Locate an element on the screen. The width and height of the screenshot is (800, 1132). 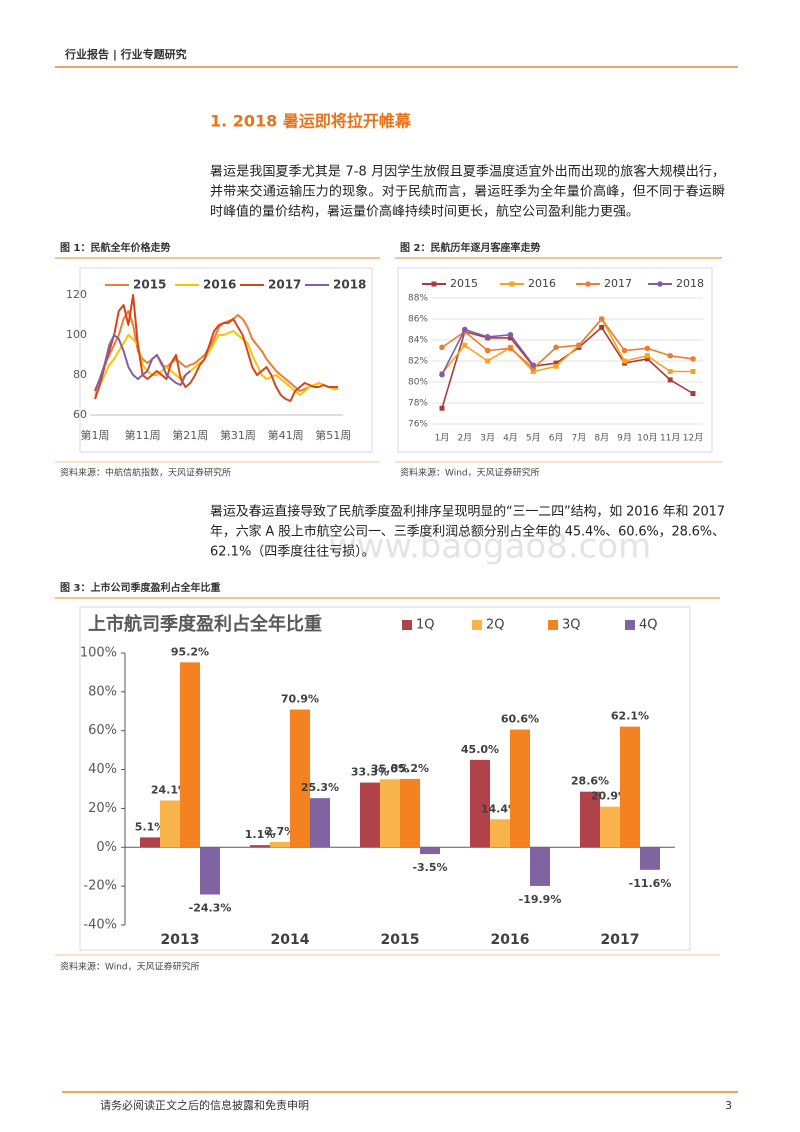
value-label: 2.7% is located at coordinates (280, 831).